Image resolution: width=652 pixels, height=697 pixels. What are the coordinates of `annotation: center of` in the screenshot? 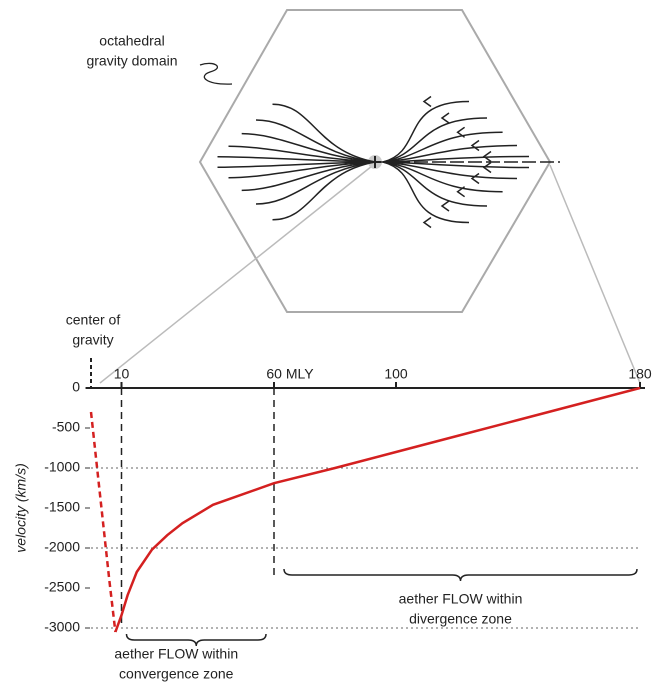 It's located at (93, 320).